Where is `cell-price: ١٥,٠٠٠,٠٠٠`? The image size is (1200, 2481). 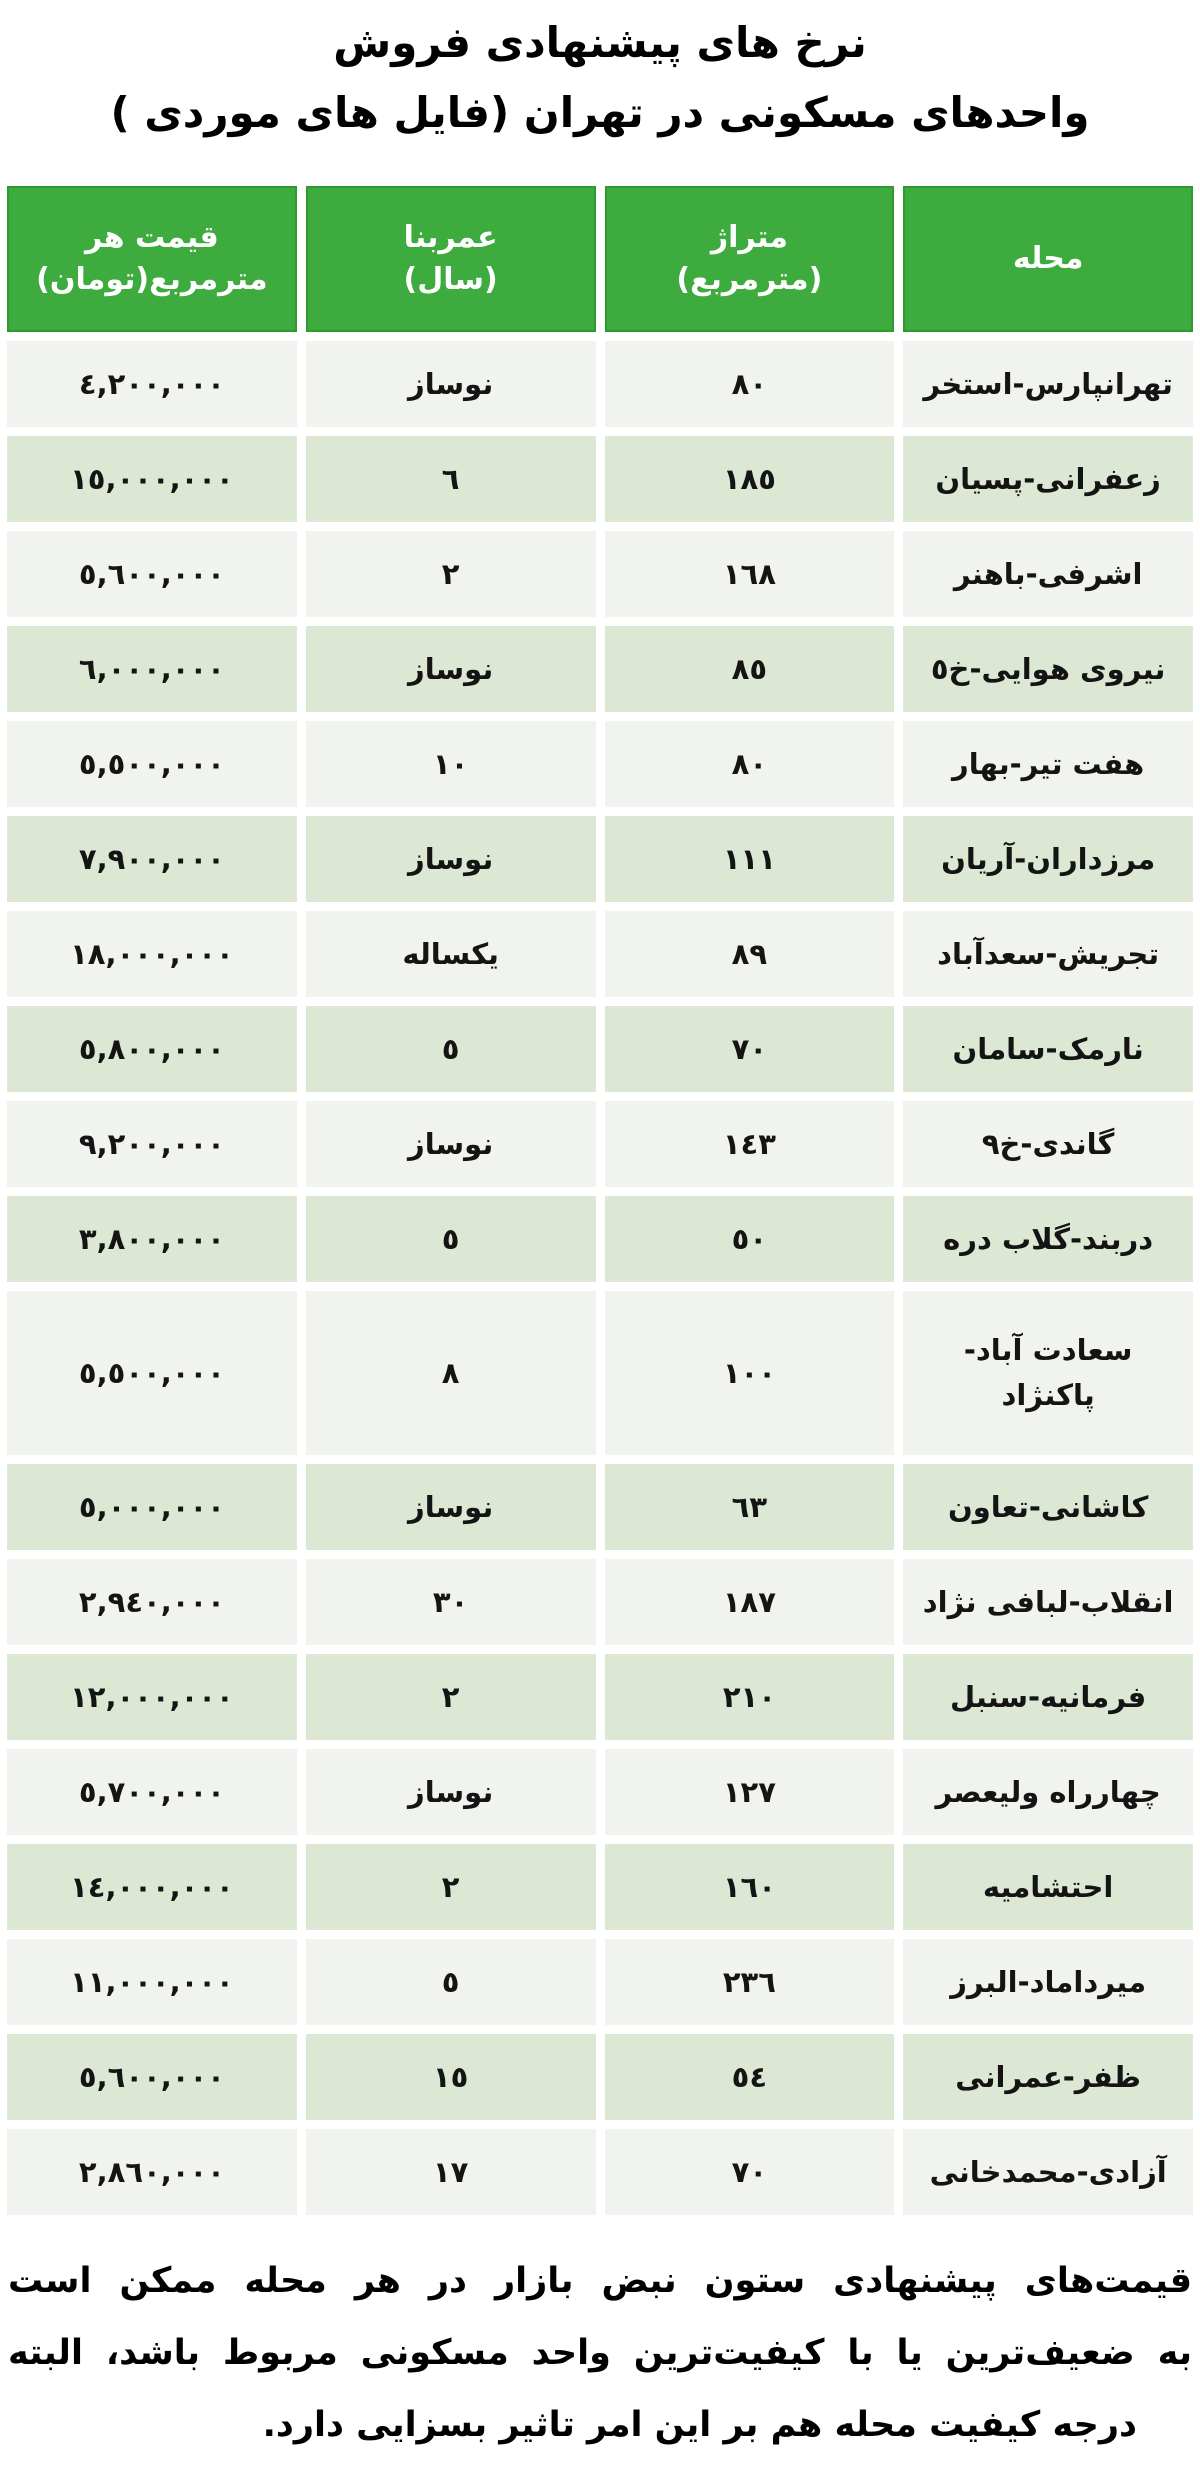
cell-price: ١٥,٠٠٠,٠٠٠ is located at coordinates (152, 479).